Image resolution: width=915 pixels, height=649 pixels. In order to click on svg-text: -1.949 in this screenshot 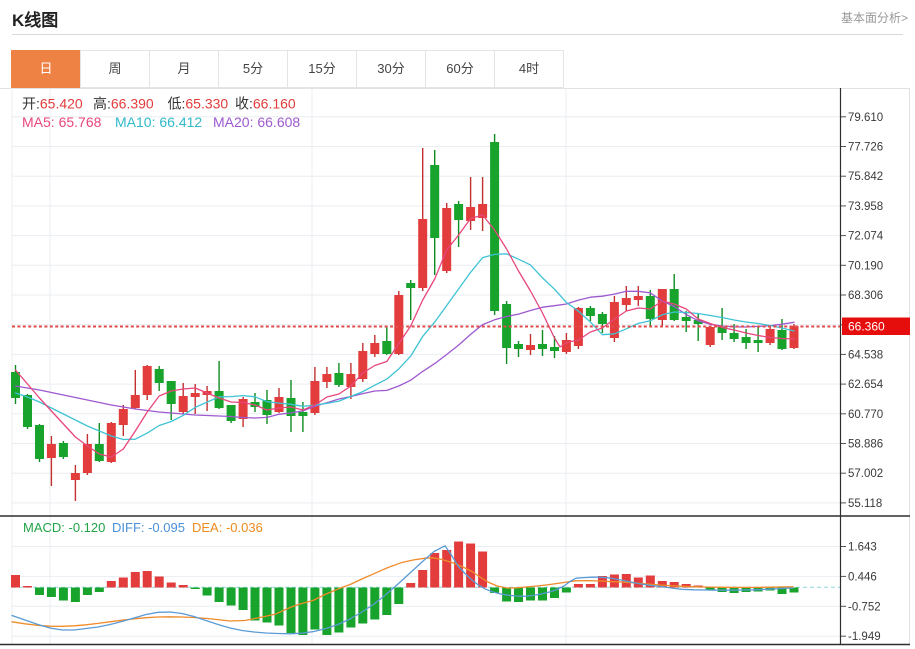, I will do `click(864, 637)`.